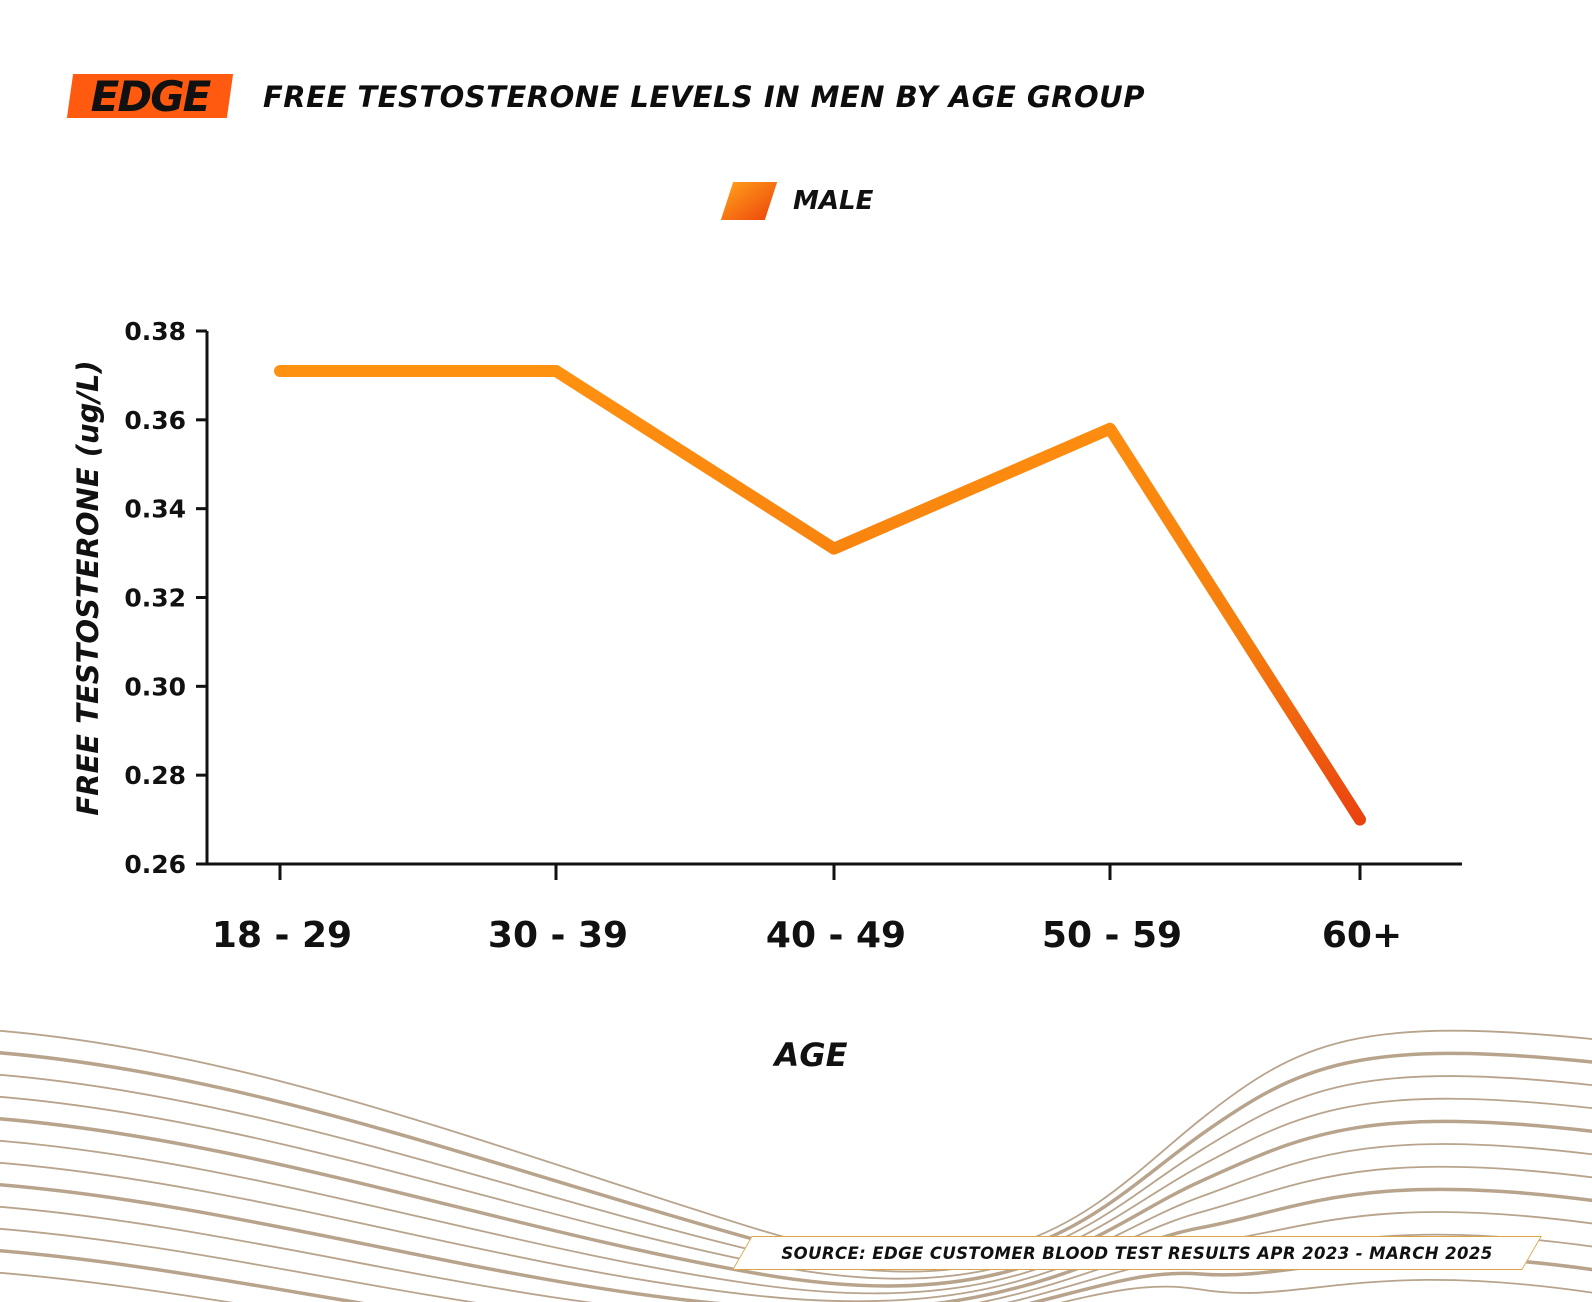 This screenshot has height=1302, width=1592. Describe the element at coordinates (749, 201) in the screenshot. I see `legend-swatch-male` at that location.